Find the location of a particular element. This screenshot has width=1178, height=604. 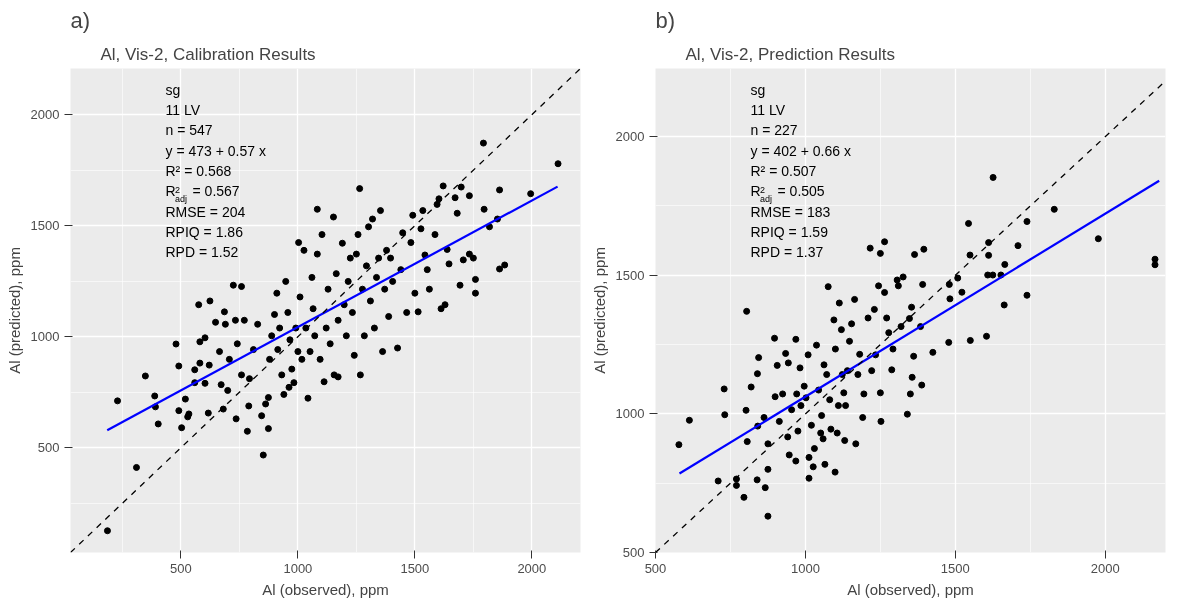

annotation: RPIQ = 1.86 is located at coordinates (204, 231).